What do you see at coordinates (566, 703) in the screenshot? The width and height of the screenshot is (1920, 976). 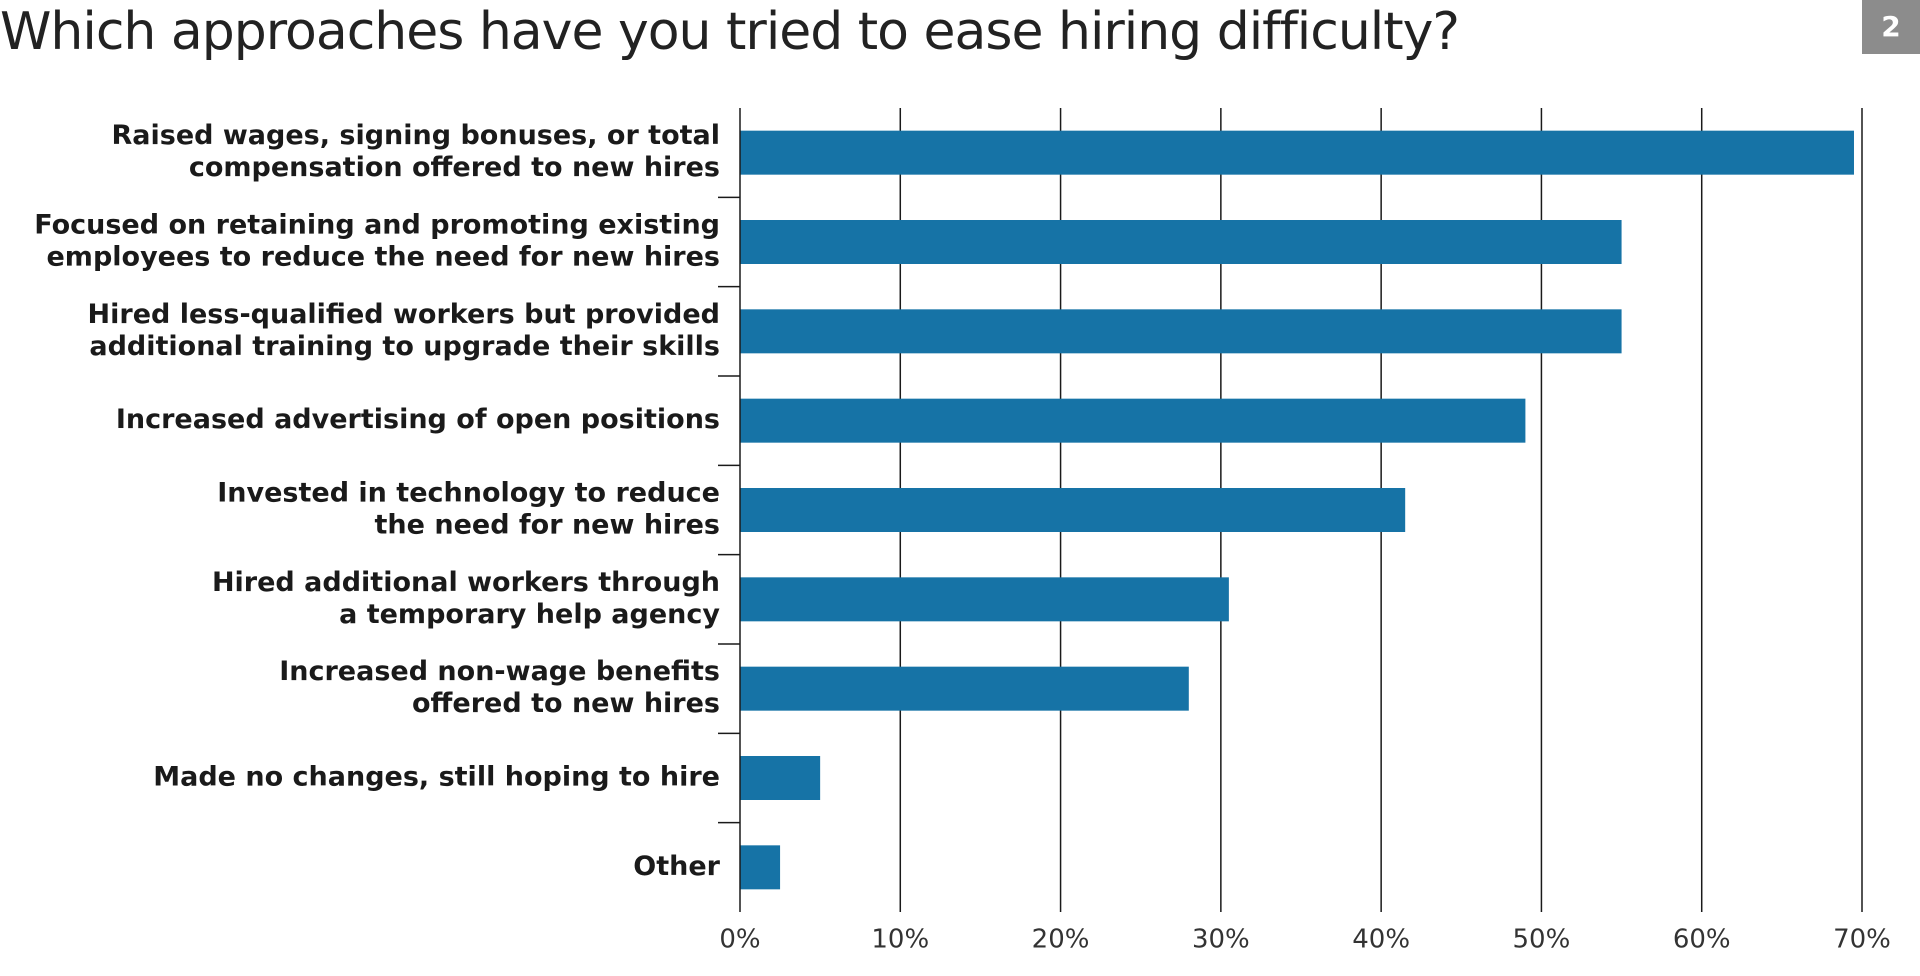 I see `category-label-6-line-1: offered to new hires` at bounding box center [566, 703].